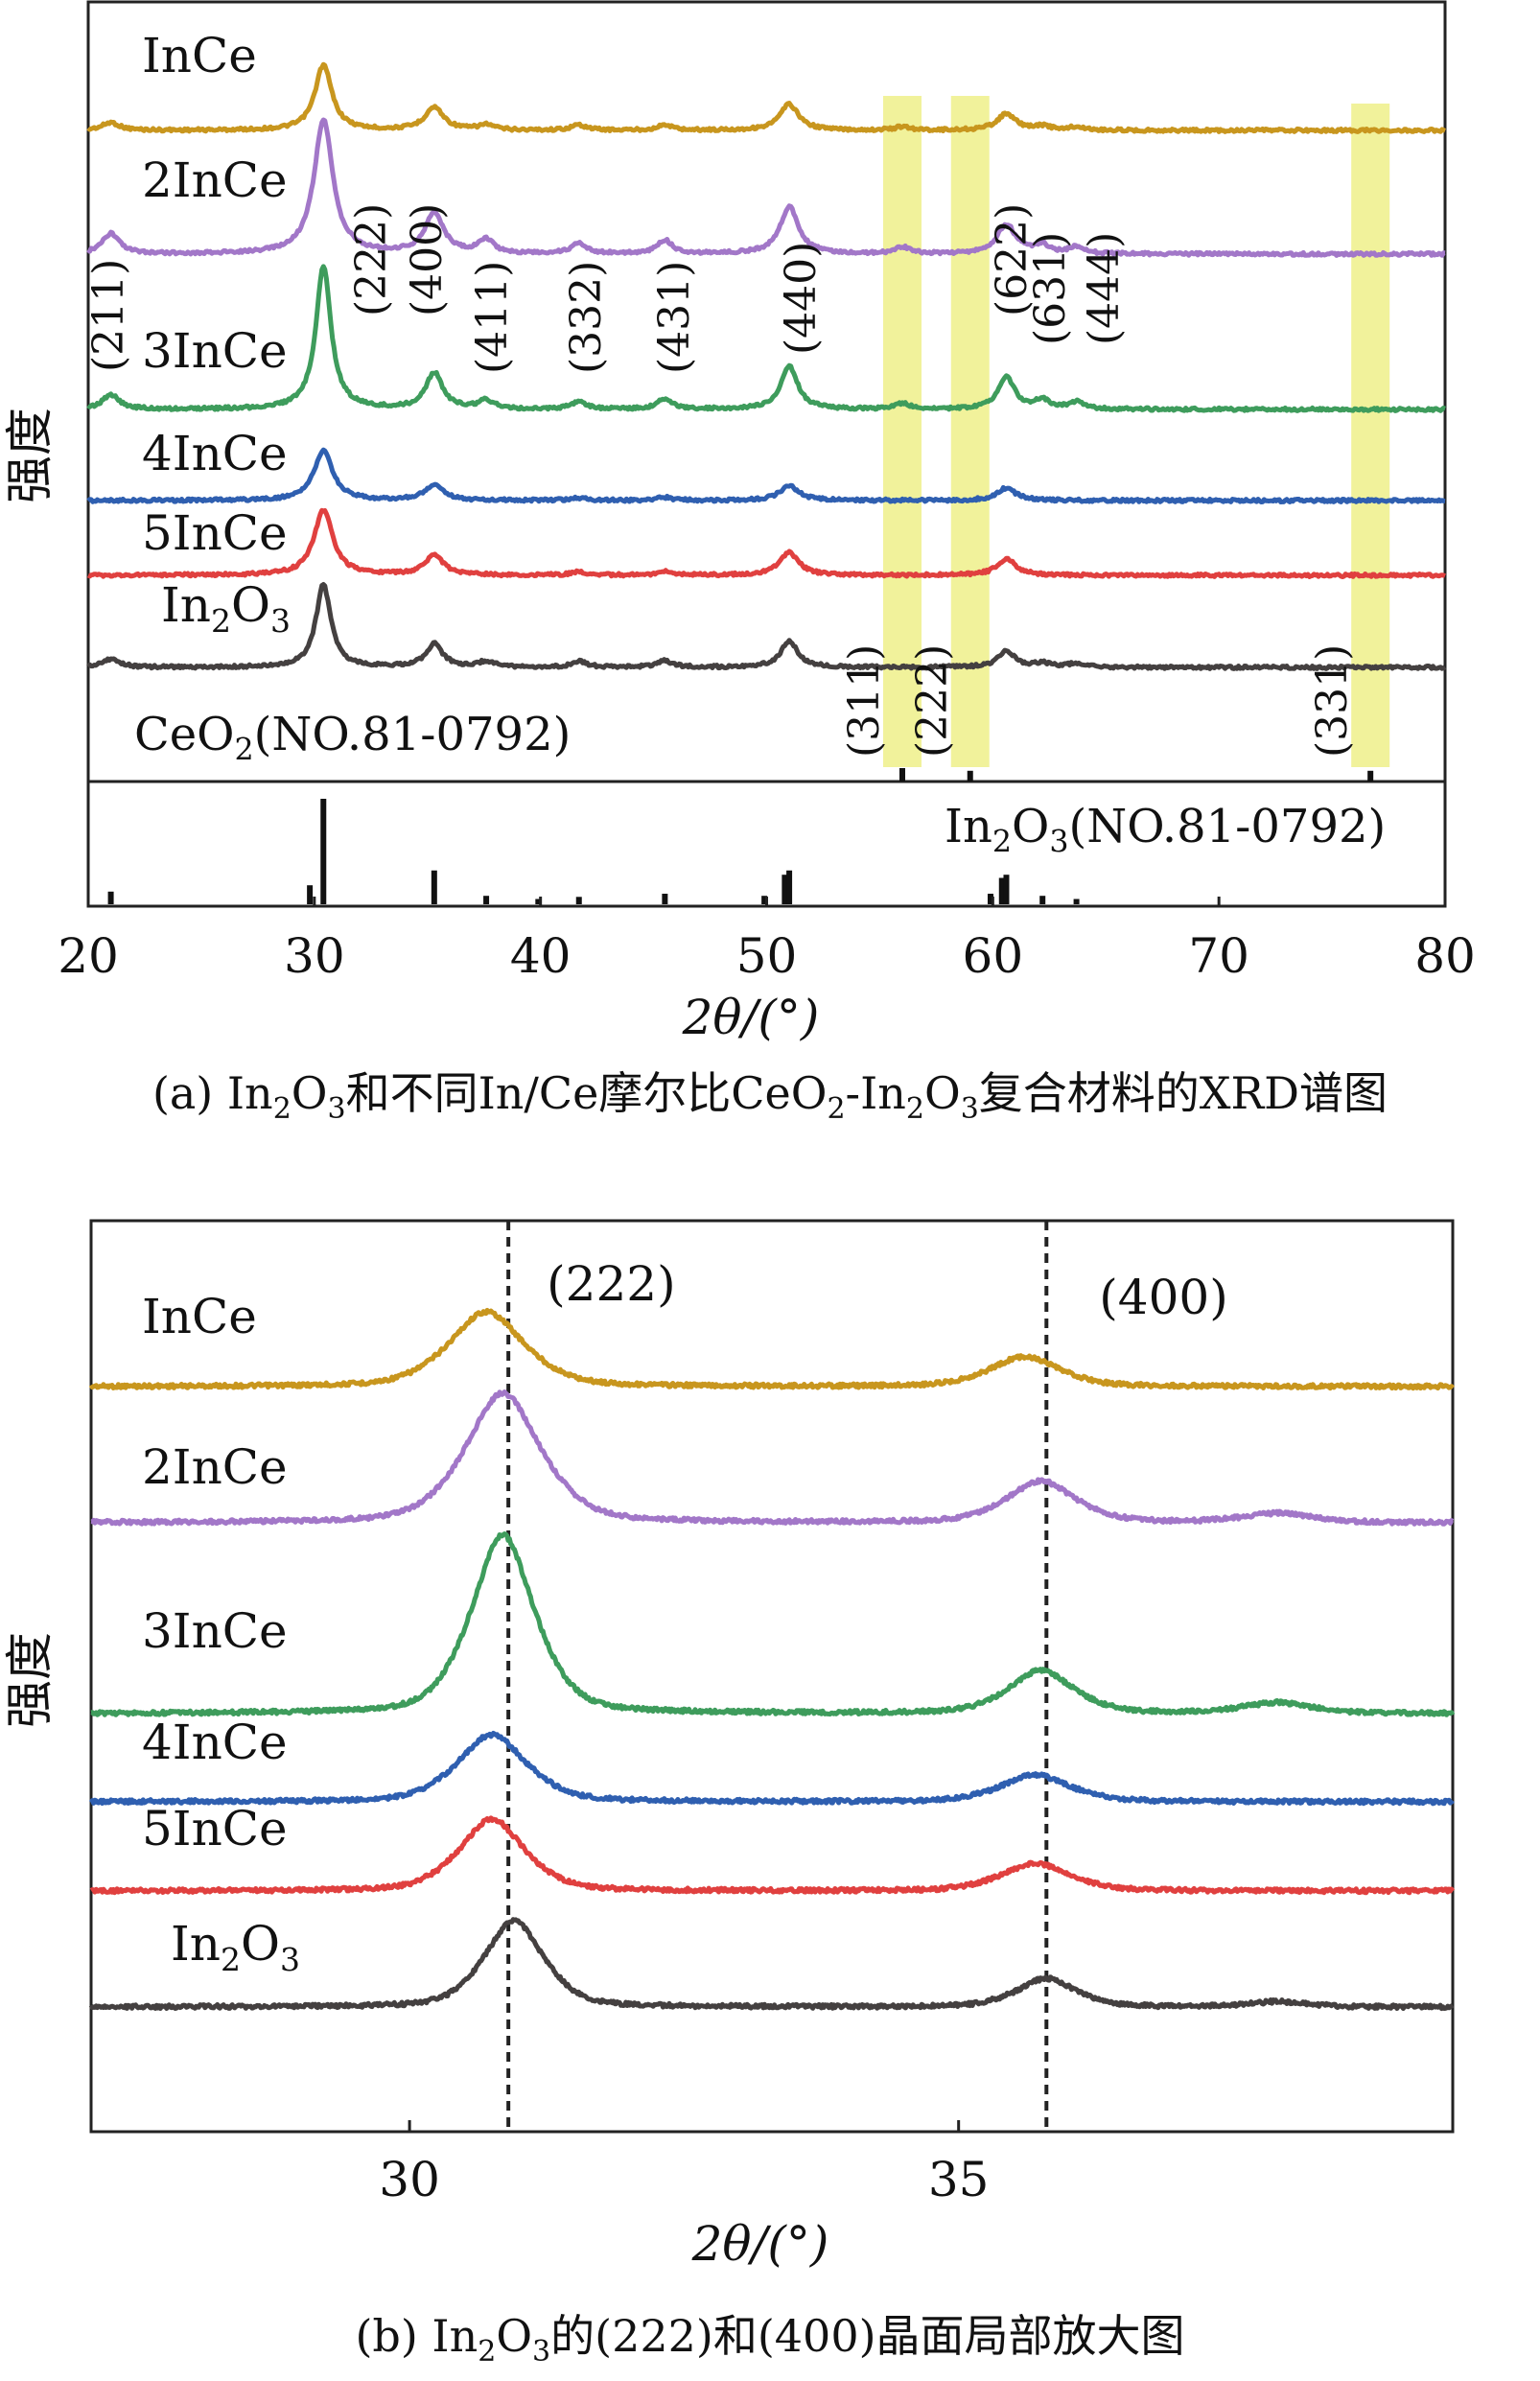 This screenshot has height=2381, width=1540. Describe the element at coordinates (1050, 288) in the screenshot. I see `miller-label-In2O3: (631)` at that location.